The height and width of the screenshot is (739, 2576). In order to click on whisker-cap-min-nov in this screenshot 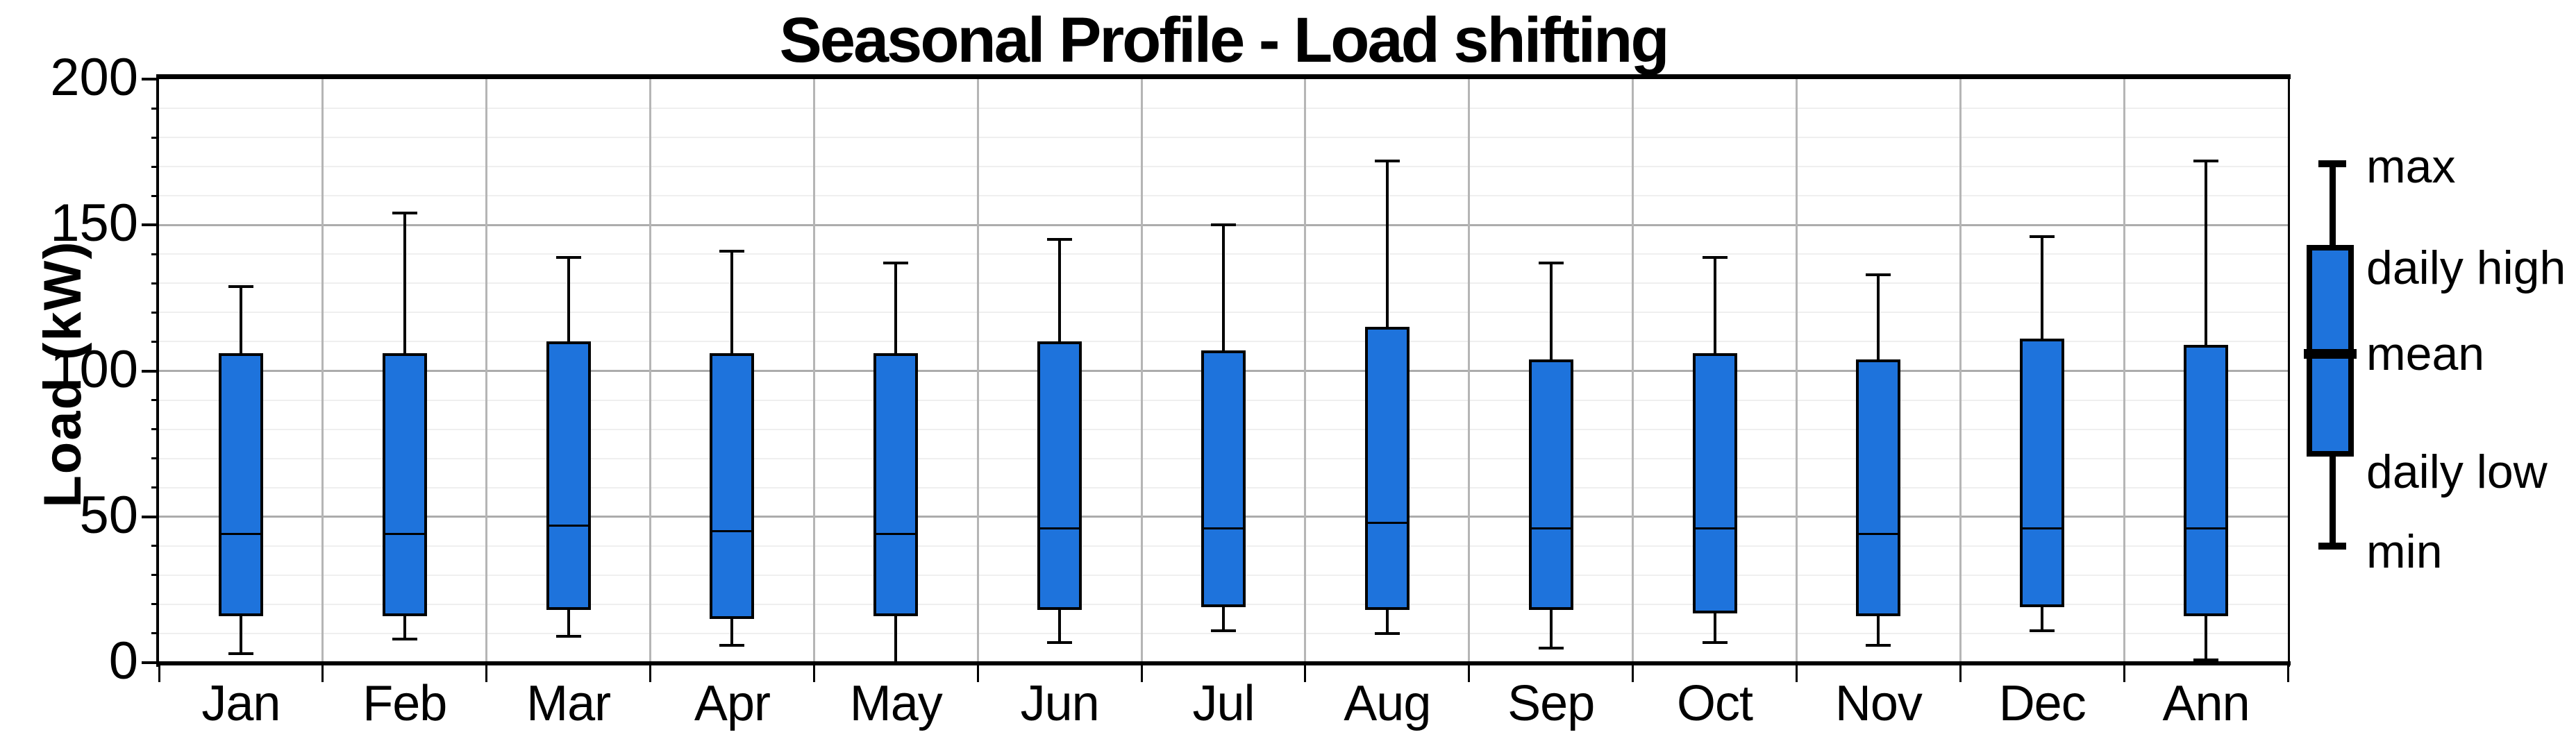, I will do `click(1878, 645)`.